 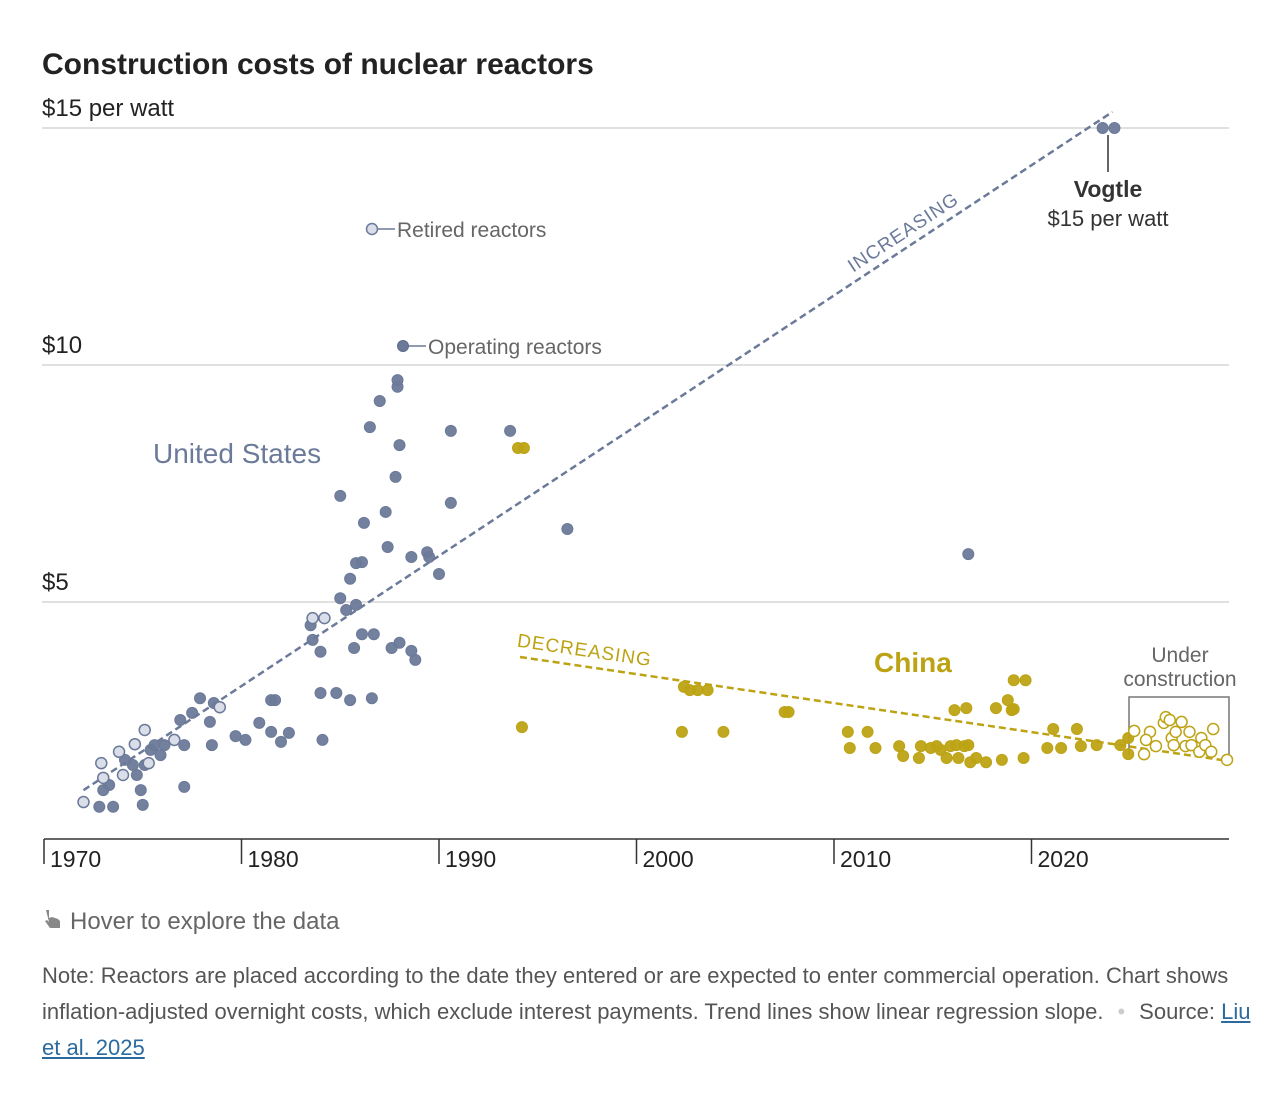 I want to click on x-tick-label: 2010, so click(x=865, y=859).